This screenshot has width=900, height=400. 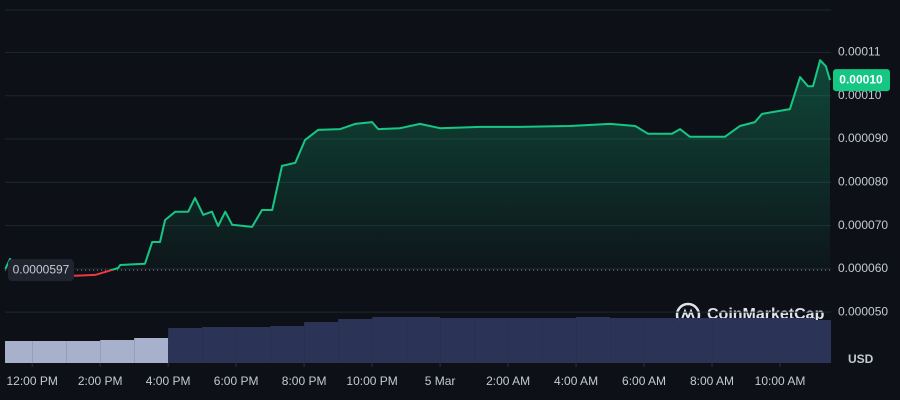 What do you see at coordinates (863, 268) in the screenshot?
I see `y-tick-label: 0.000060` at bounding box center [863, 268].